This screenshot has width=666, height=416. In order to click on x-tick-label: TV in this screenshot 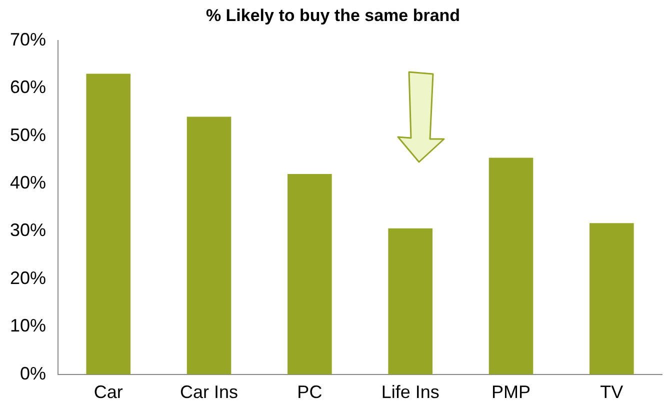, I will do `click(612, 392)`.